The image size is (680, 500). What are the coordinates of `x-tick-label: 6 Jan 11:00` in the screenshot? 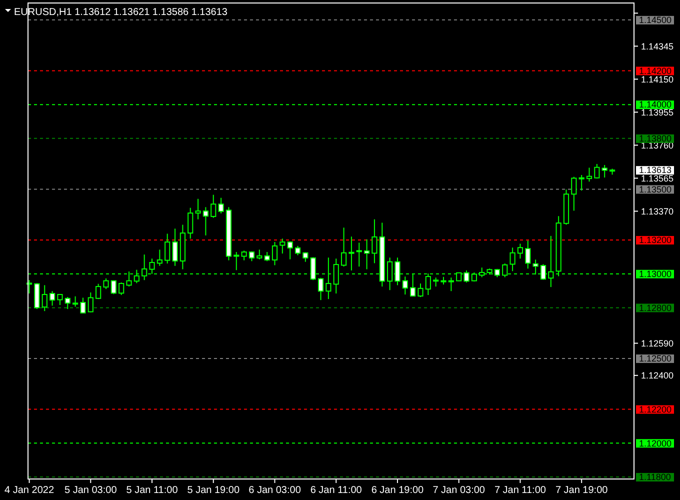 It's located at (336, 490).